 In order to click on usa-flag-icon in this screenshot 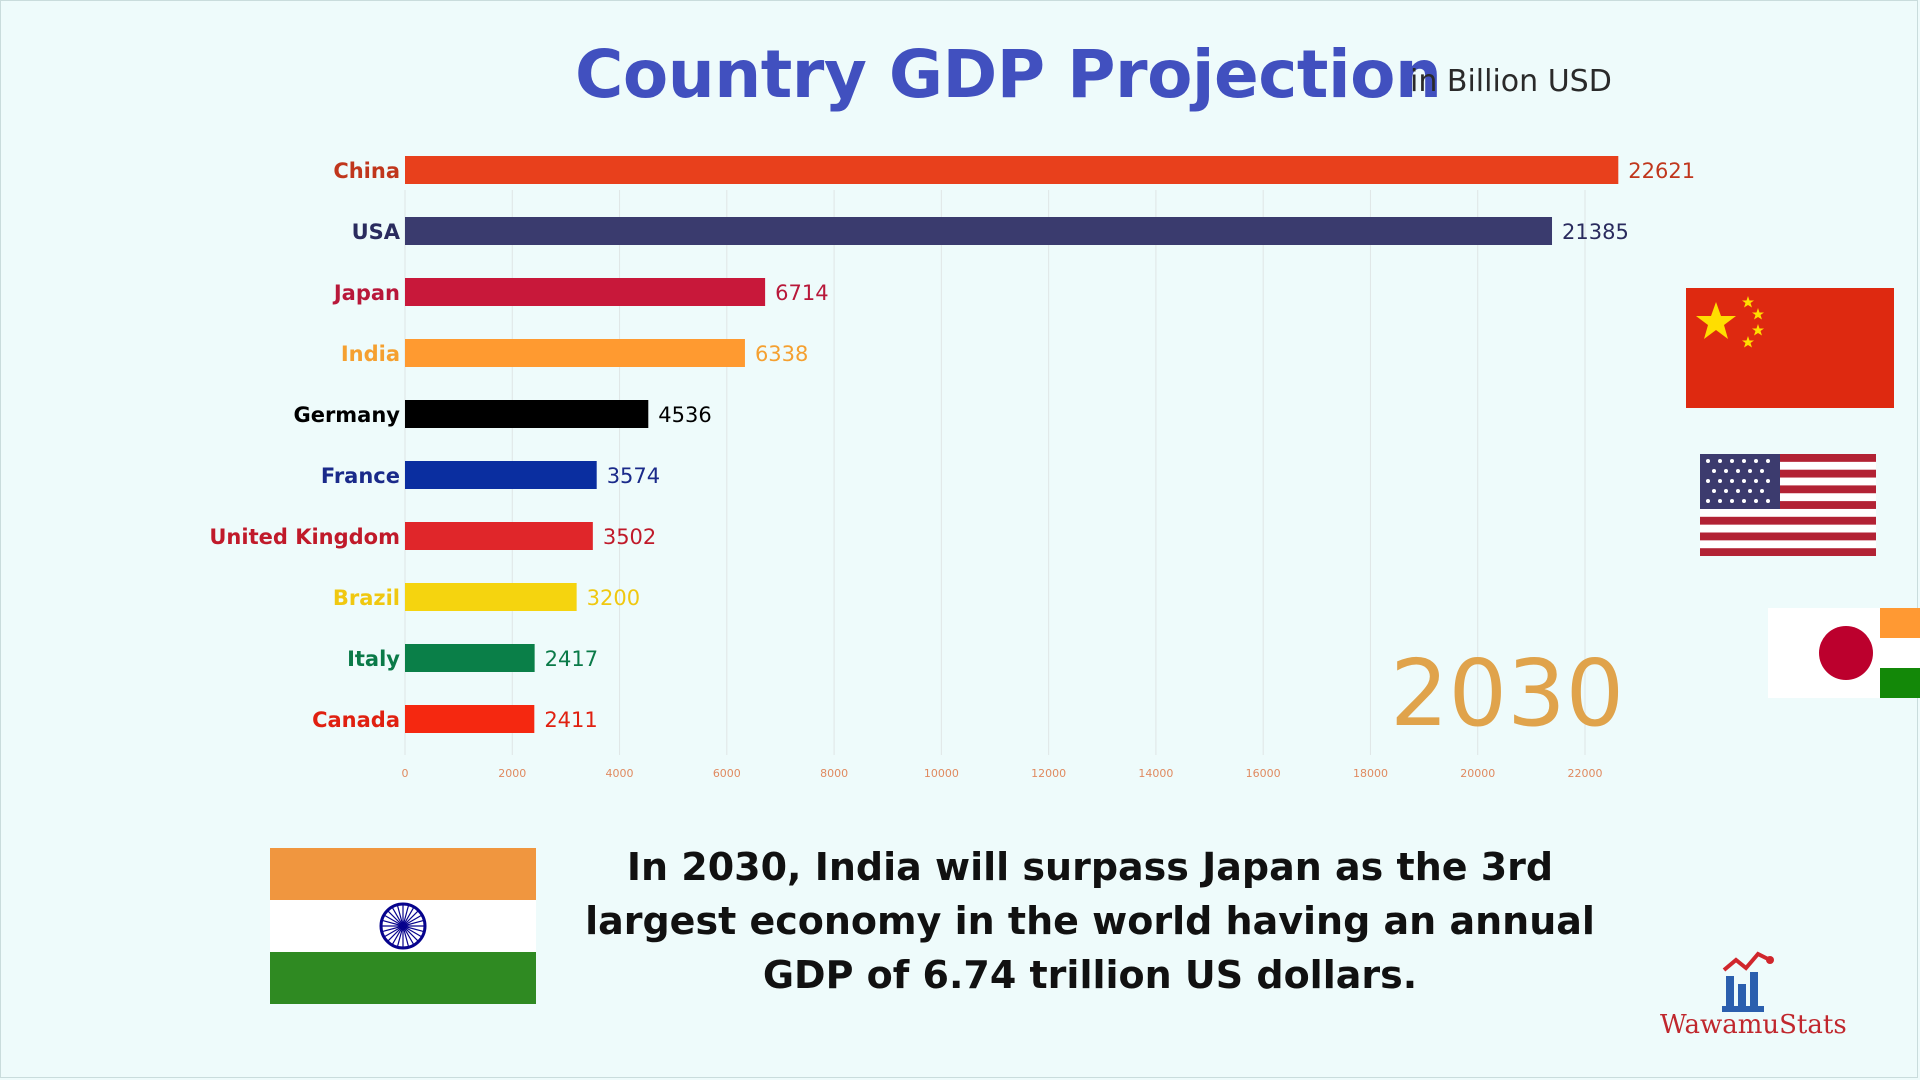, I will do `click(1788, 505)`.